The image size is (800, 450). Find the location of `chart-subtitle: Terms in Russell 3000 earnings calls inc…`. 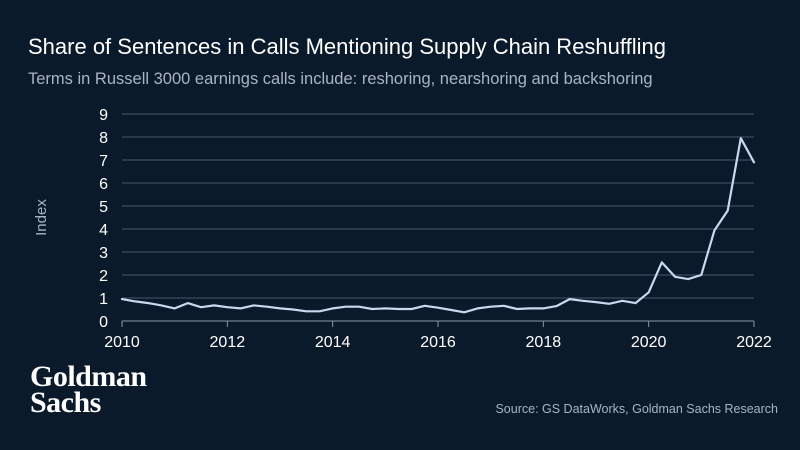

chart-subtitle: Terms in Russell 3000 earnings calls inc… is located at coordinates (340, 79).